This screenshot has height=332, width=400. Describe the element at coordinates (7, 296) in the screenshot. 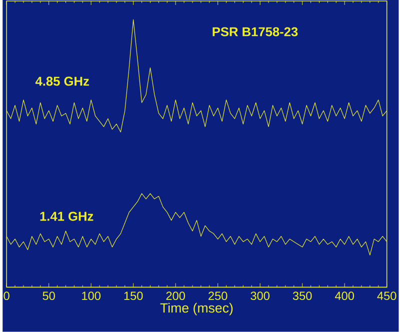

I see `x-tick-label: 0` at that location.